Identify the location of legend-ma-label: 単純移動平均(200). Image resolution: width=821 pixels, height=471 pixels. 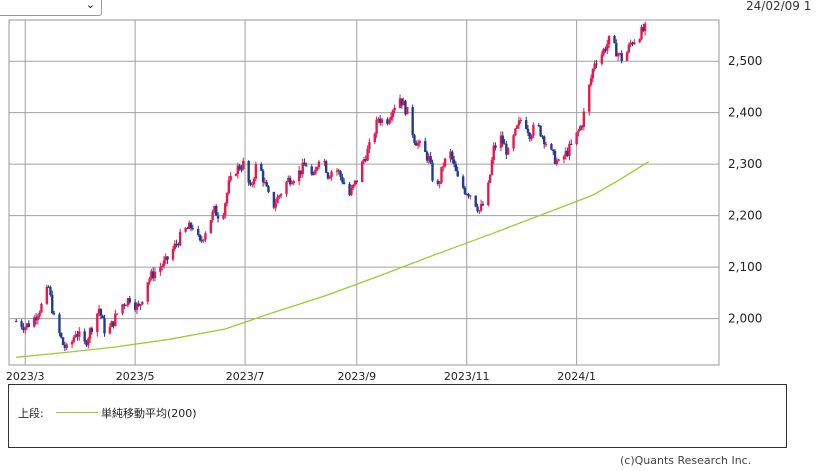
(149, 413).